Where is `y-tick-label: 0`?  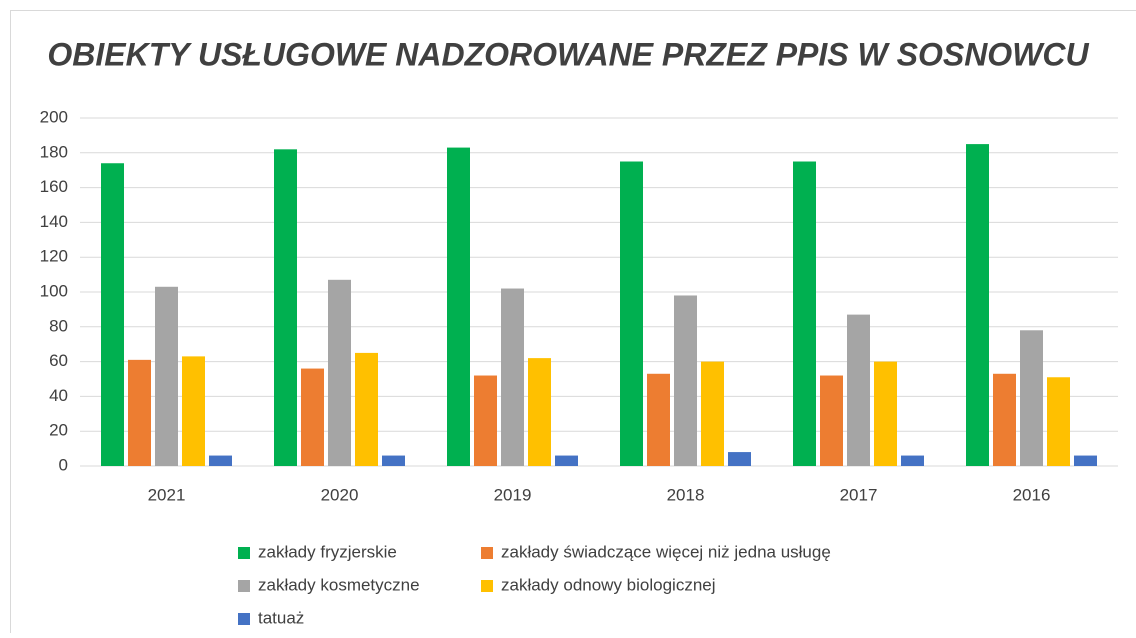 y-tick-label: 0 is located at coordinates (63, 464).